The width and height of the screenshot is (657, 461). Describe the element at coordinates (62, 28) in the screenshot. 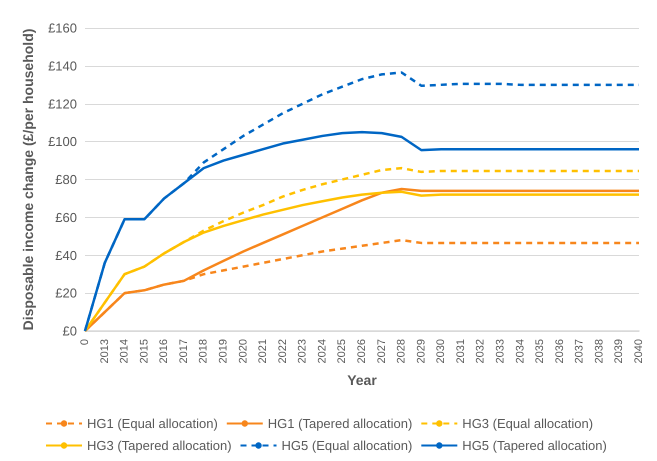

I see `y-tick-label: £160` at that location.